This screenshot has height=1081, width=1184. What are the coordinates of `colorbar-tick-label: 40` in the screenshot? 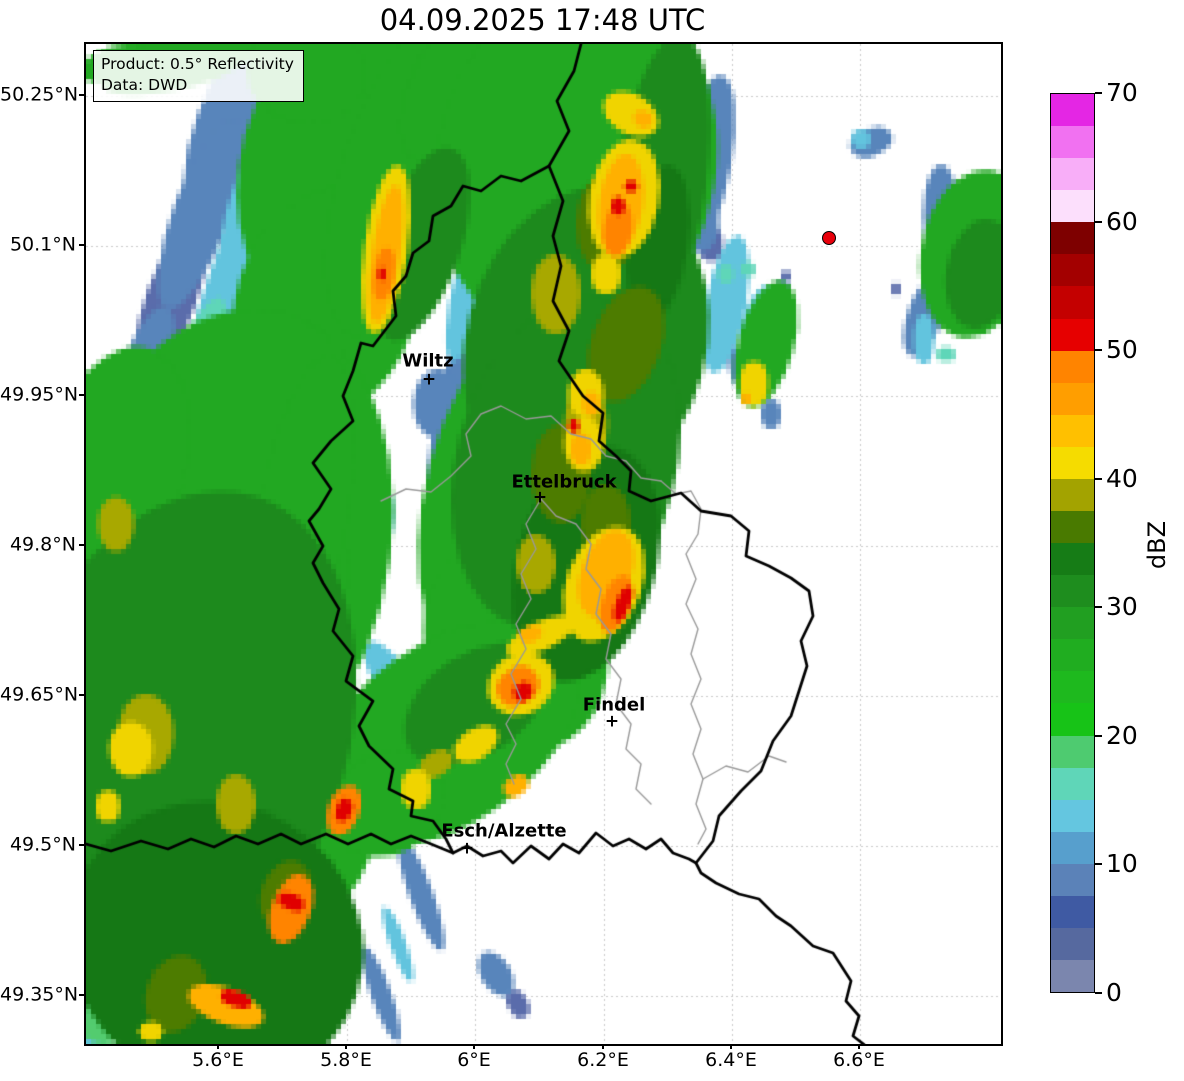 It's located at (1122, 478).